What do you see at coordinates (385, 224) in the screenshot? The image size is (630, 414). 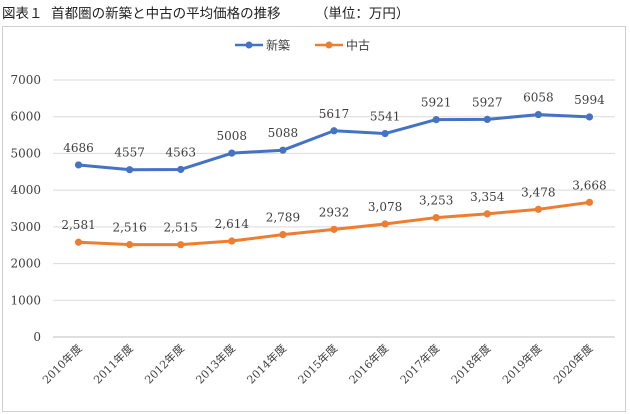 I see `point-中古-6` at bounding box center [385, 224].